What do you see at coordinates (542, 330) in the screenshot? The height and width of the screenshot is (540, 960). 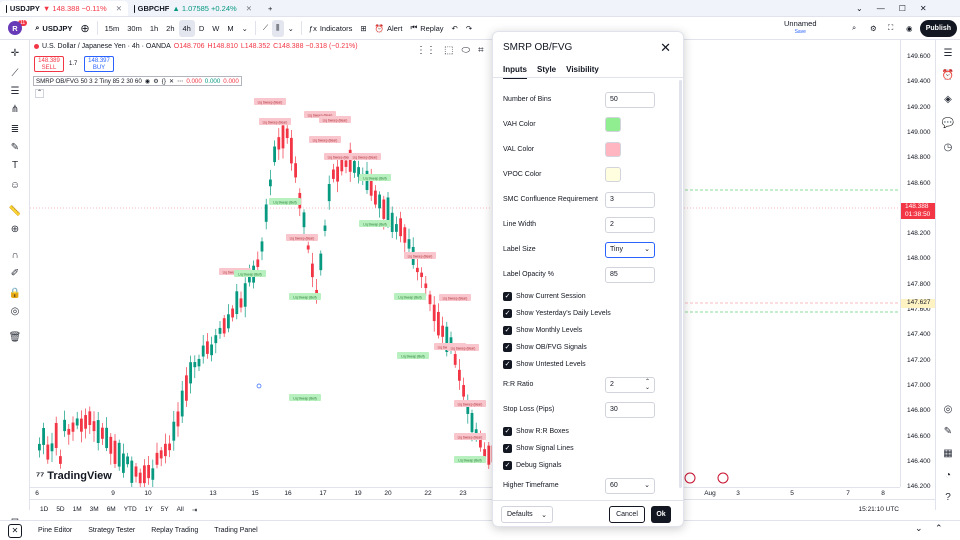 I see `checkbox-show-monthly-levels: ✓ Show Monthly Levels` at bounding box center [542, 330].